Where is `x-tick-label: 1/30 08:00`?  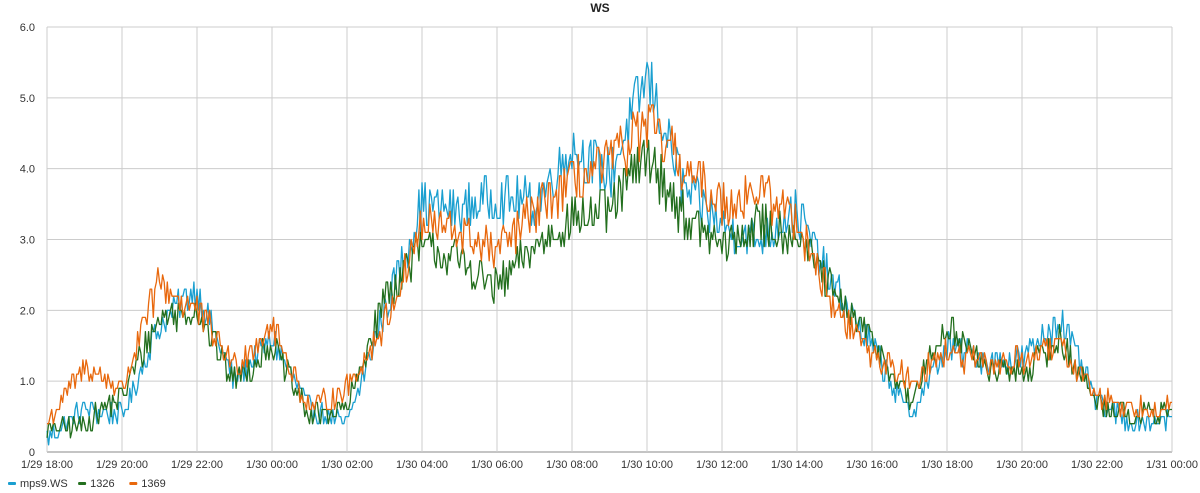
x-tick-label: 1/30 08:00 is located at coordinates (572, 465).